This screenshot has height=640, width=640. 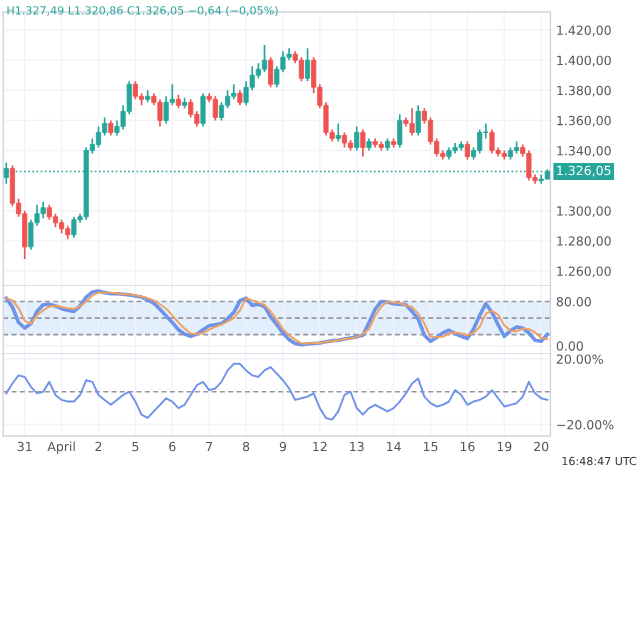 I want to click on line-series, so click(x=277, y=391).